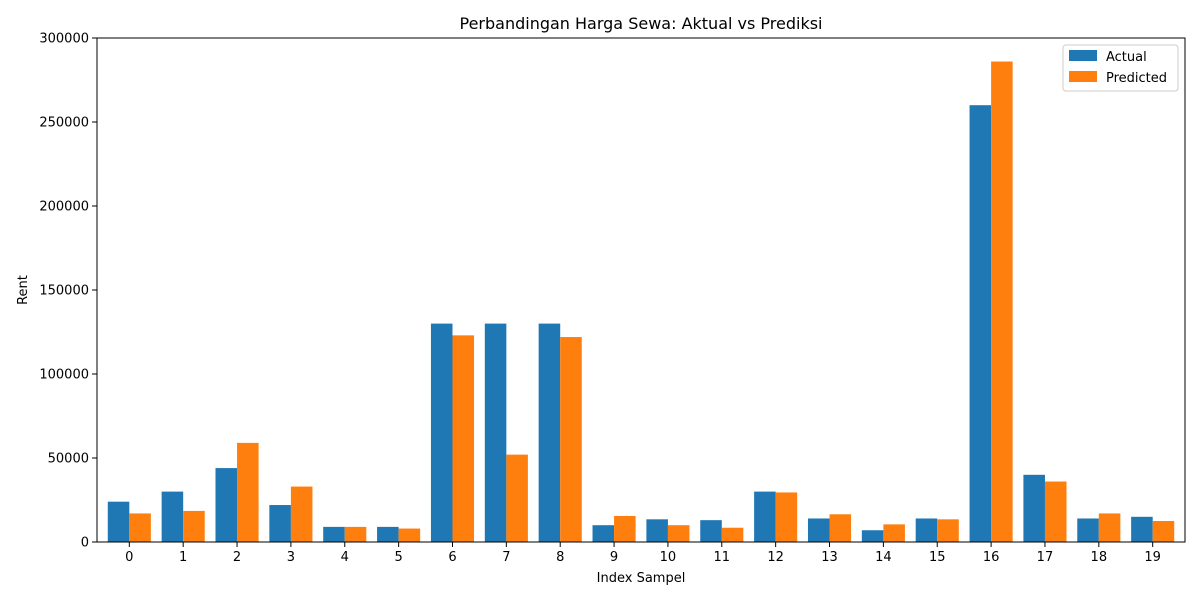 The image size is (1200, 604). Describe the element at coordinates (560, 557) in the screenshot. I see `x-tick-label: 8` at that location.